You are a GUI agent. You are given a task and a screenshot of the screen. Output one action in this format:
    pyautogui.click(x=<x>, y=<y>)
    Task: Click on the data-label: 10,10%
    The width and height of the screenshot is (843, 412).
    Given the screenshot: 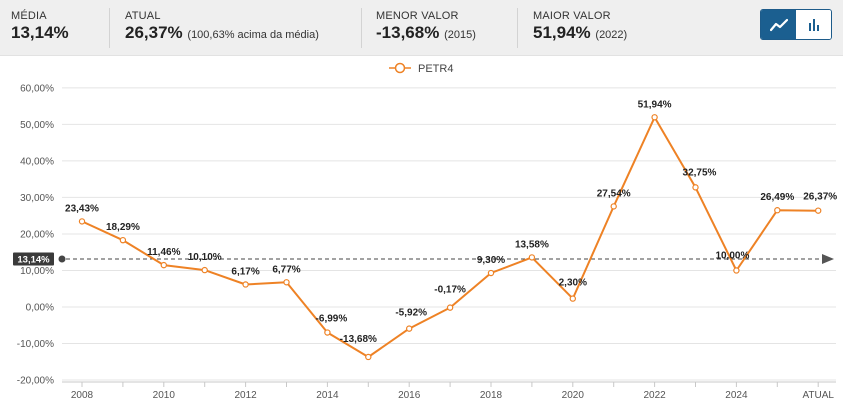 What is the action you would take?
    pyautogui.click(x=205, y=257)
    